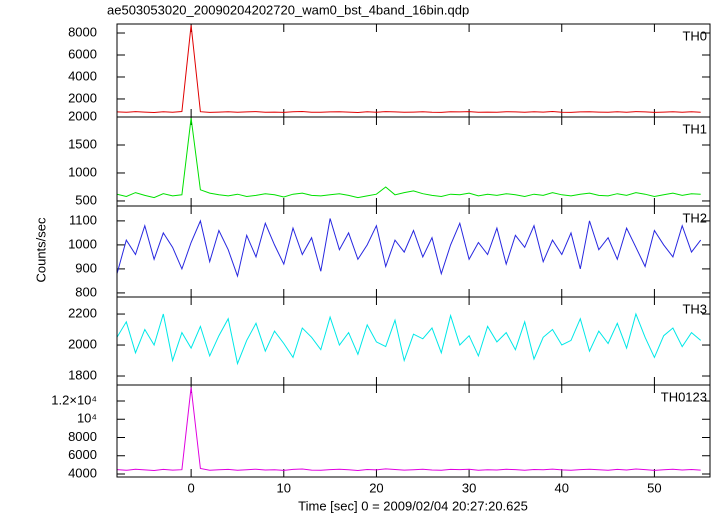  What do you see at coordinates (694, 35) in the screenshot?
I see `series-label: TH0` at bounding box center [694, 35].